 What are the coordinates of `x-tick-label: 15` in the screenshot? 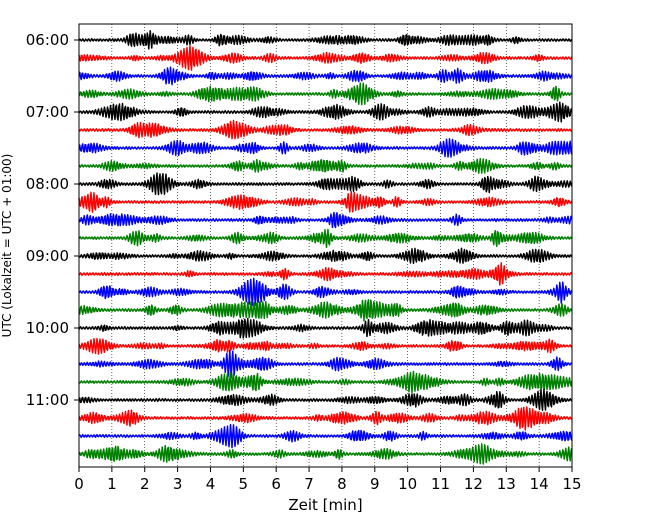 It's located at (571, 484).